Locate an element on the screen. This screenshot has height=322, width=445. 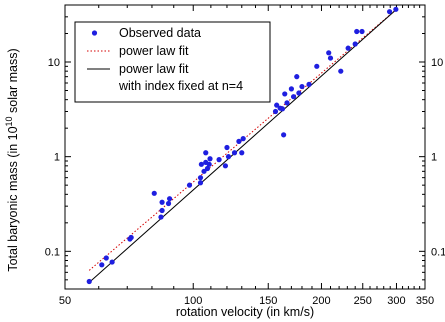
x-tick-label: 200 is located at coordinates (321, 301).